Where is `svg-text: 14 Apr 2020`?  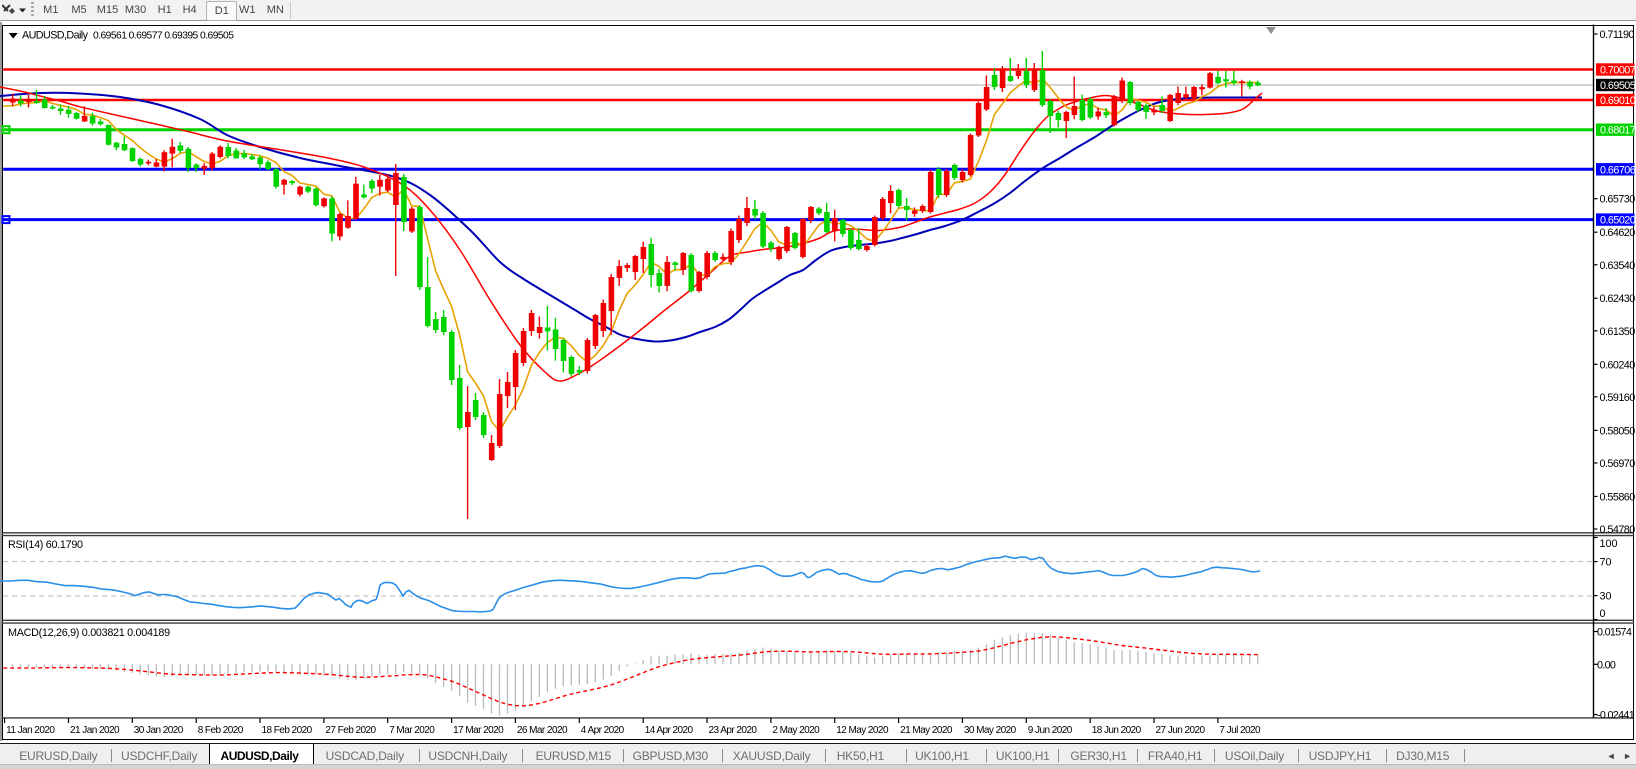 svg-text: 14 Apr 2020 is located at coordinates (669, 730).